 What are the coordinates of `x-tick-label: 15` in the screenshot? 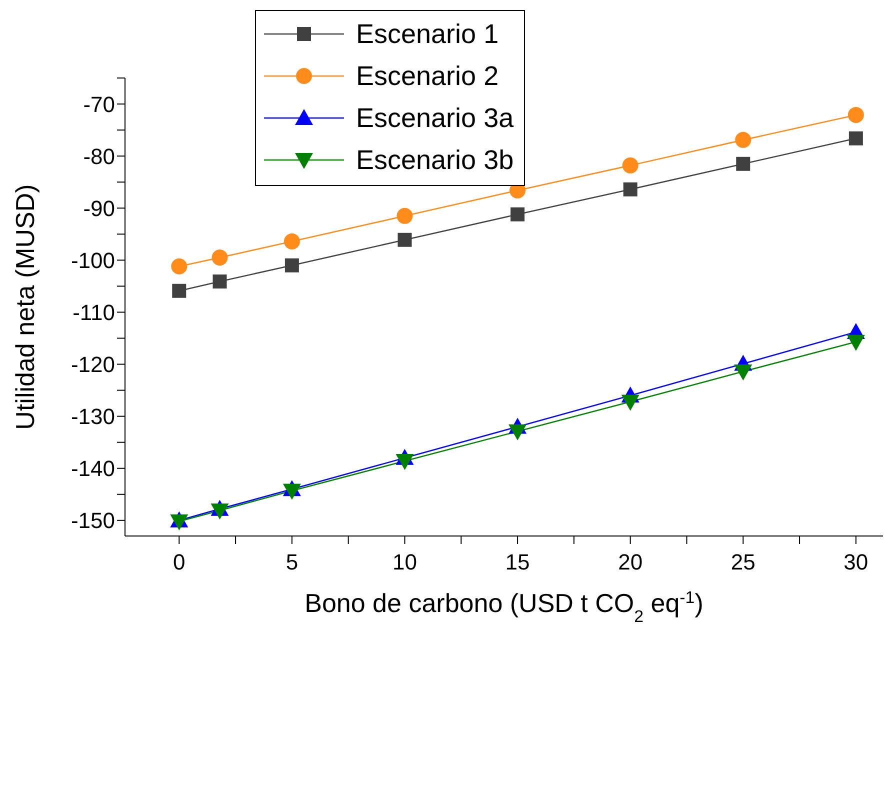 It's located at (517, 562).